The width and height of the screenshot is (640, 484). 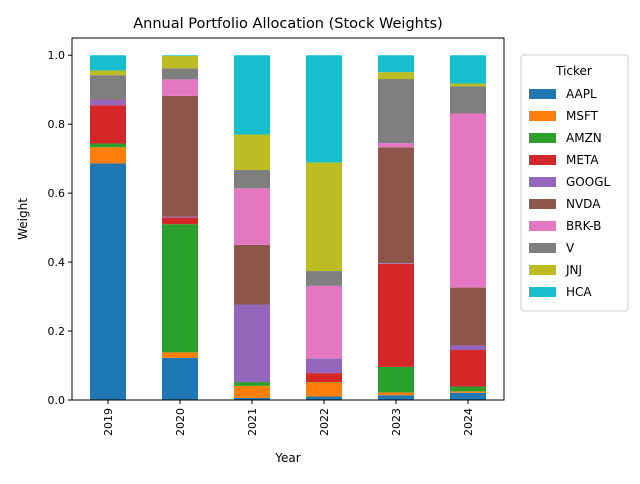 I want to click on legend-swatch-aapl, so click(x=542, y=94).